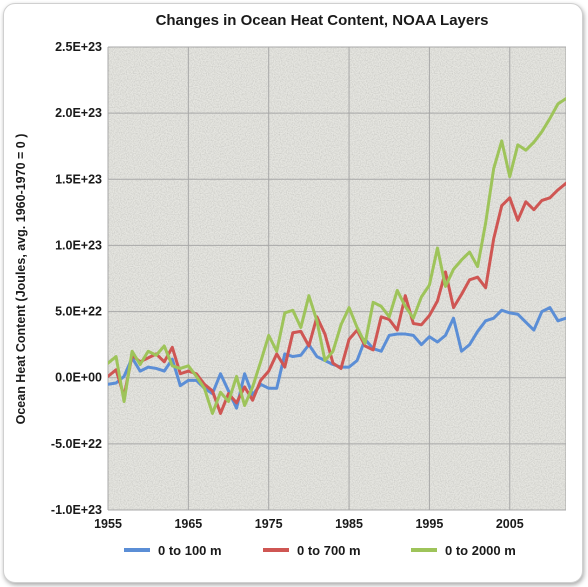  What do you see at coordinates (329, 550) in the screenshot?
I see `legend-label: 0 to 700 m` at bounding box center [329, 550].